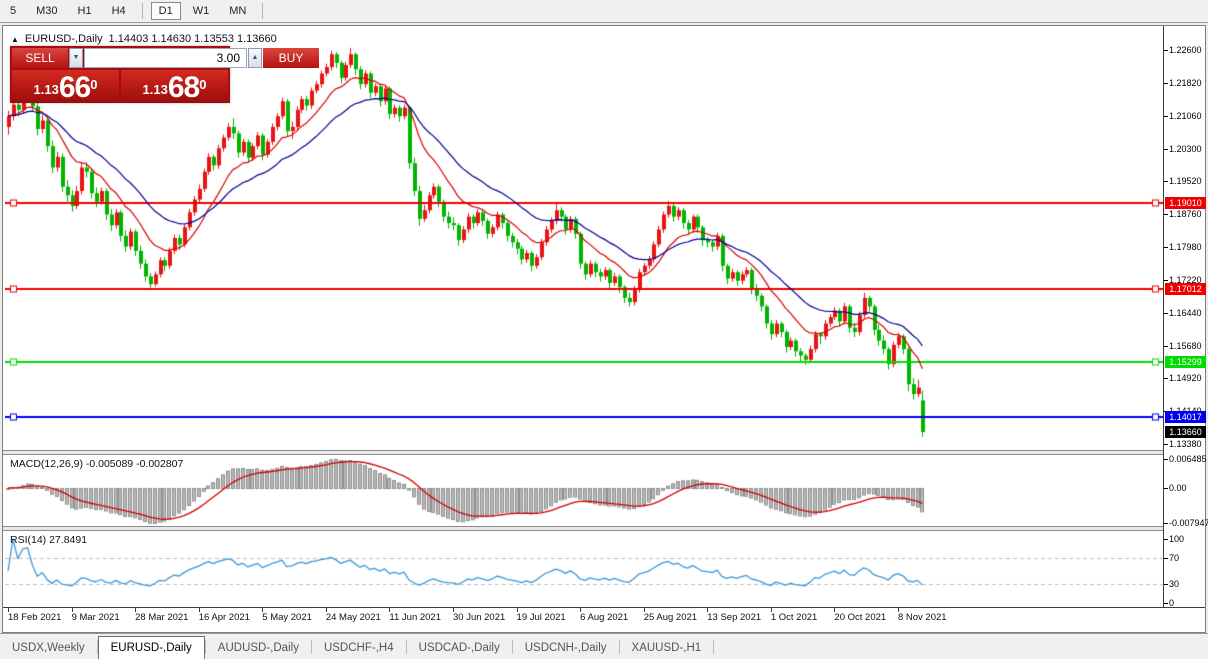 Image resolution: width=1208 pixels, height=659 pixels. I want to click on timeframe-toolbar: 5 M30 H1 H4 D1 W1 MN, so click(604, 11).